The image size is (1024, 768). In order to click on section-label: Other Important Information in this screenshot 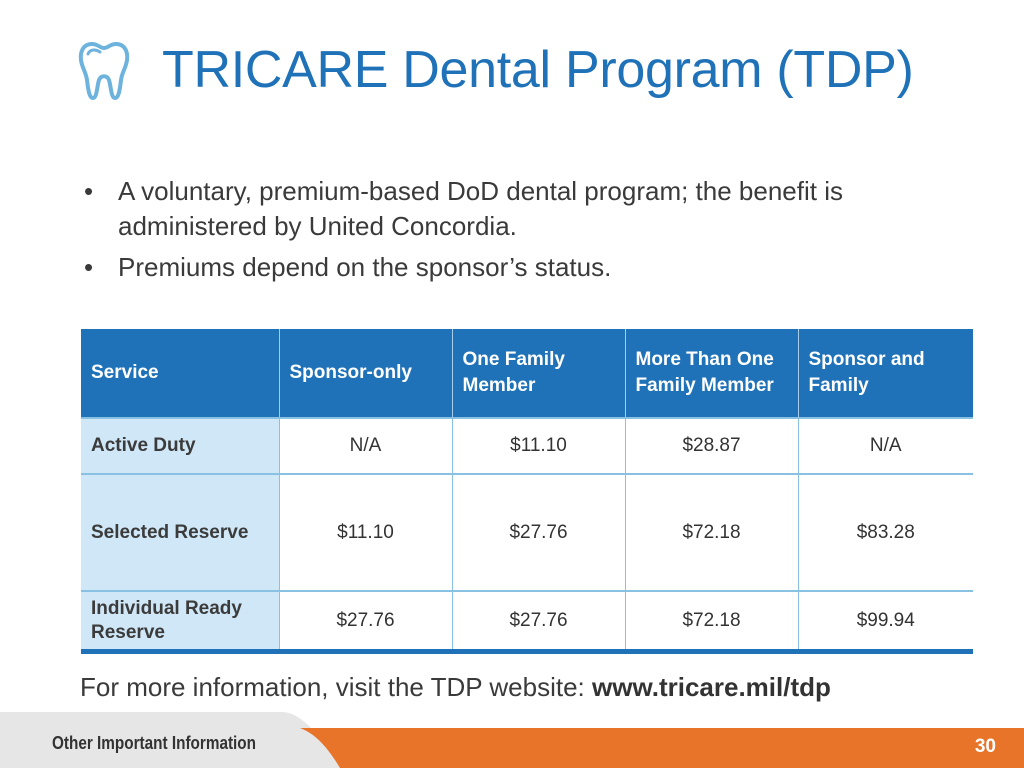, I will do `click(154, 743)`.